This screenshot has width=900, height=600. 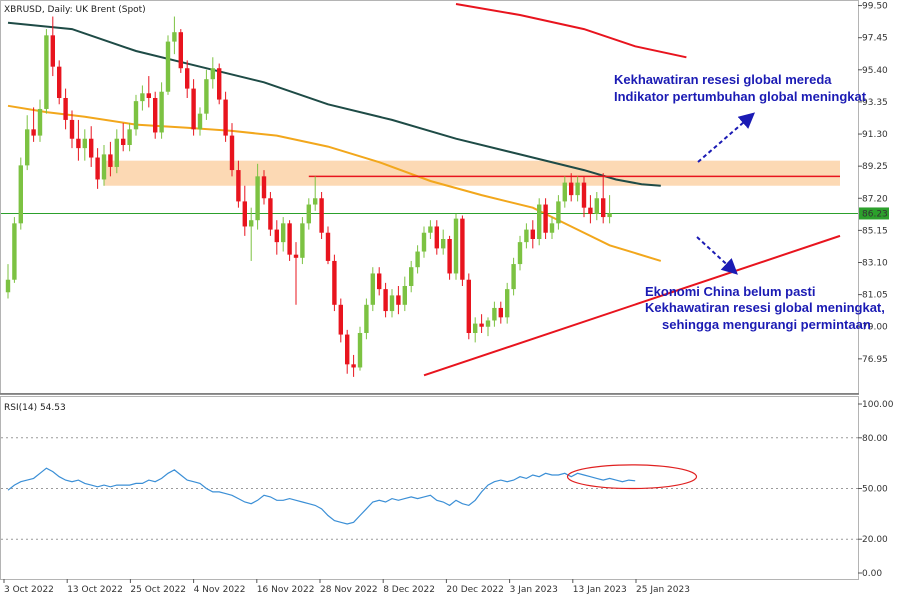 What do you see at coordinates (730, 291) in the screenshot?
I see `annotation-bottom-line-1: Ekonomi China belum pasti` at bounding box center [730, 291].